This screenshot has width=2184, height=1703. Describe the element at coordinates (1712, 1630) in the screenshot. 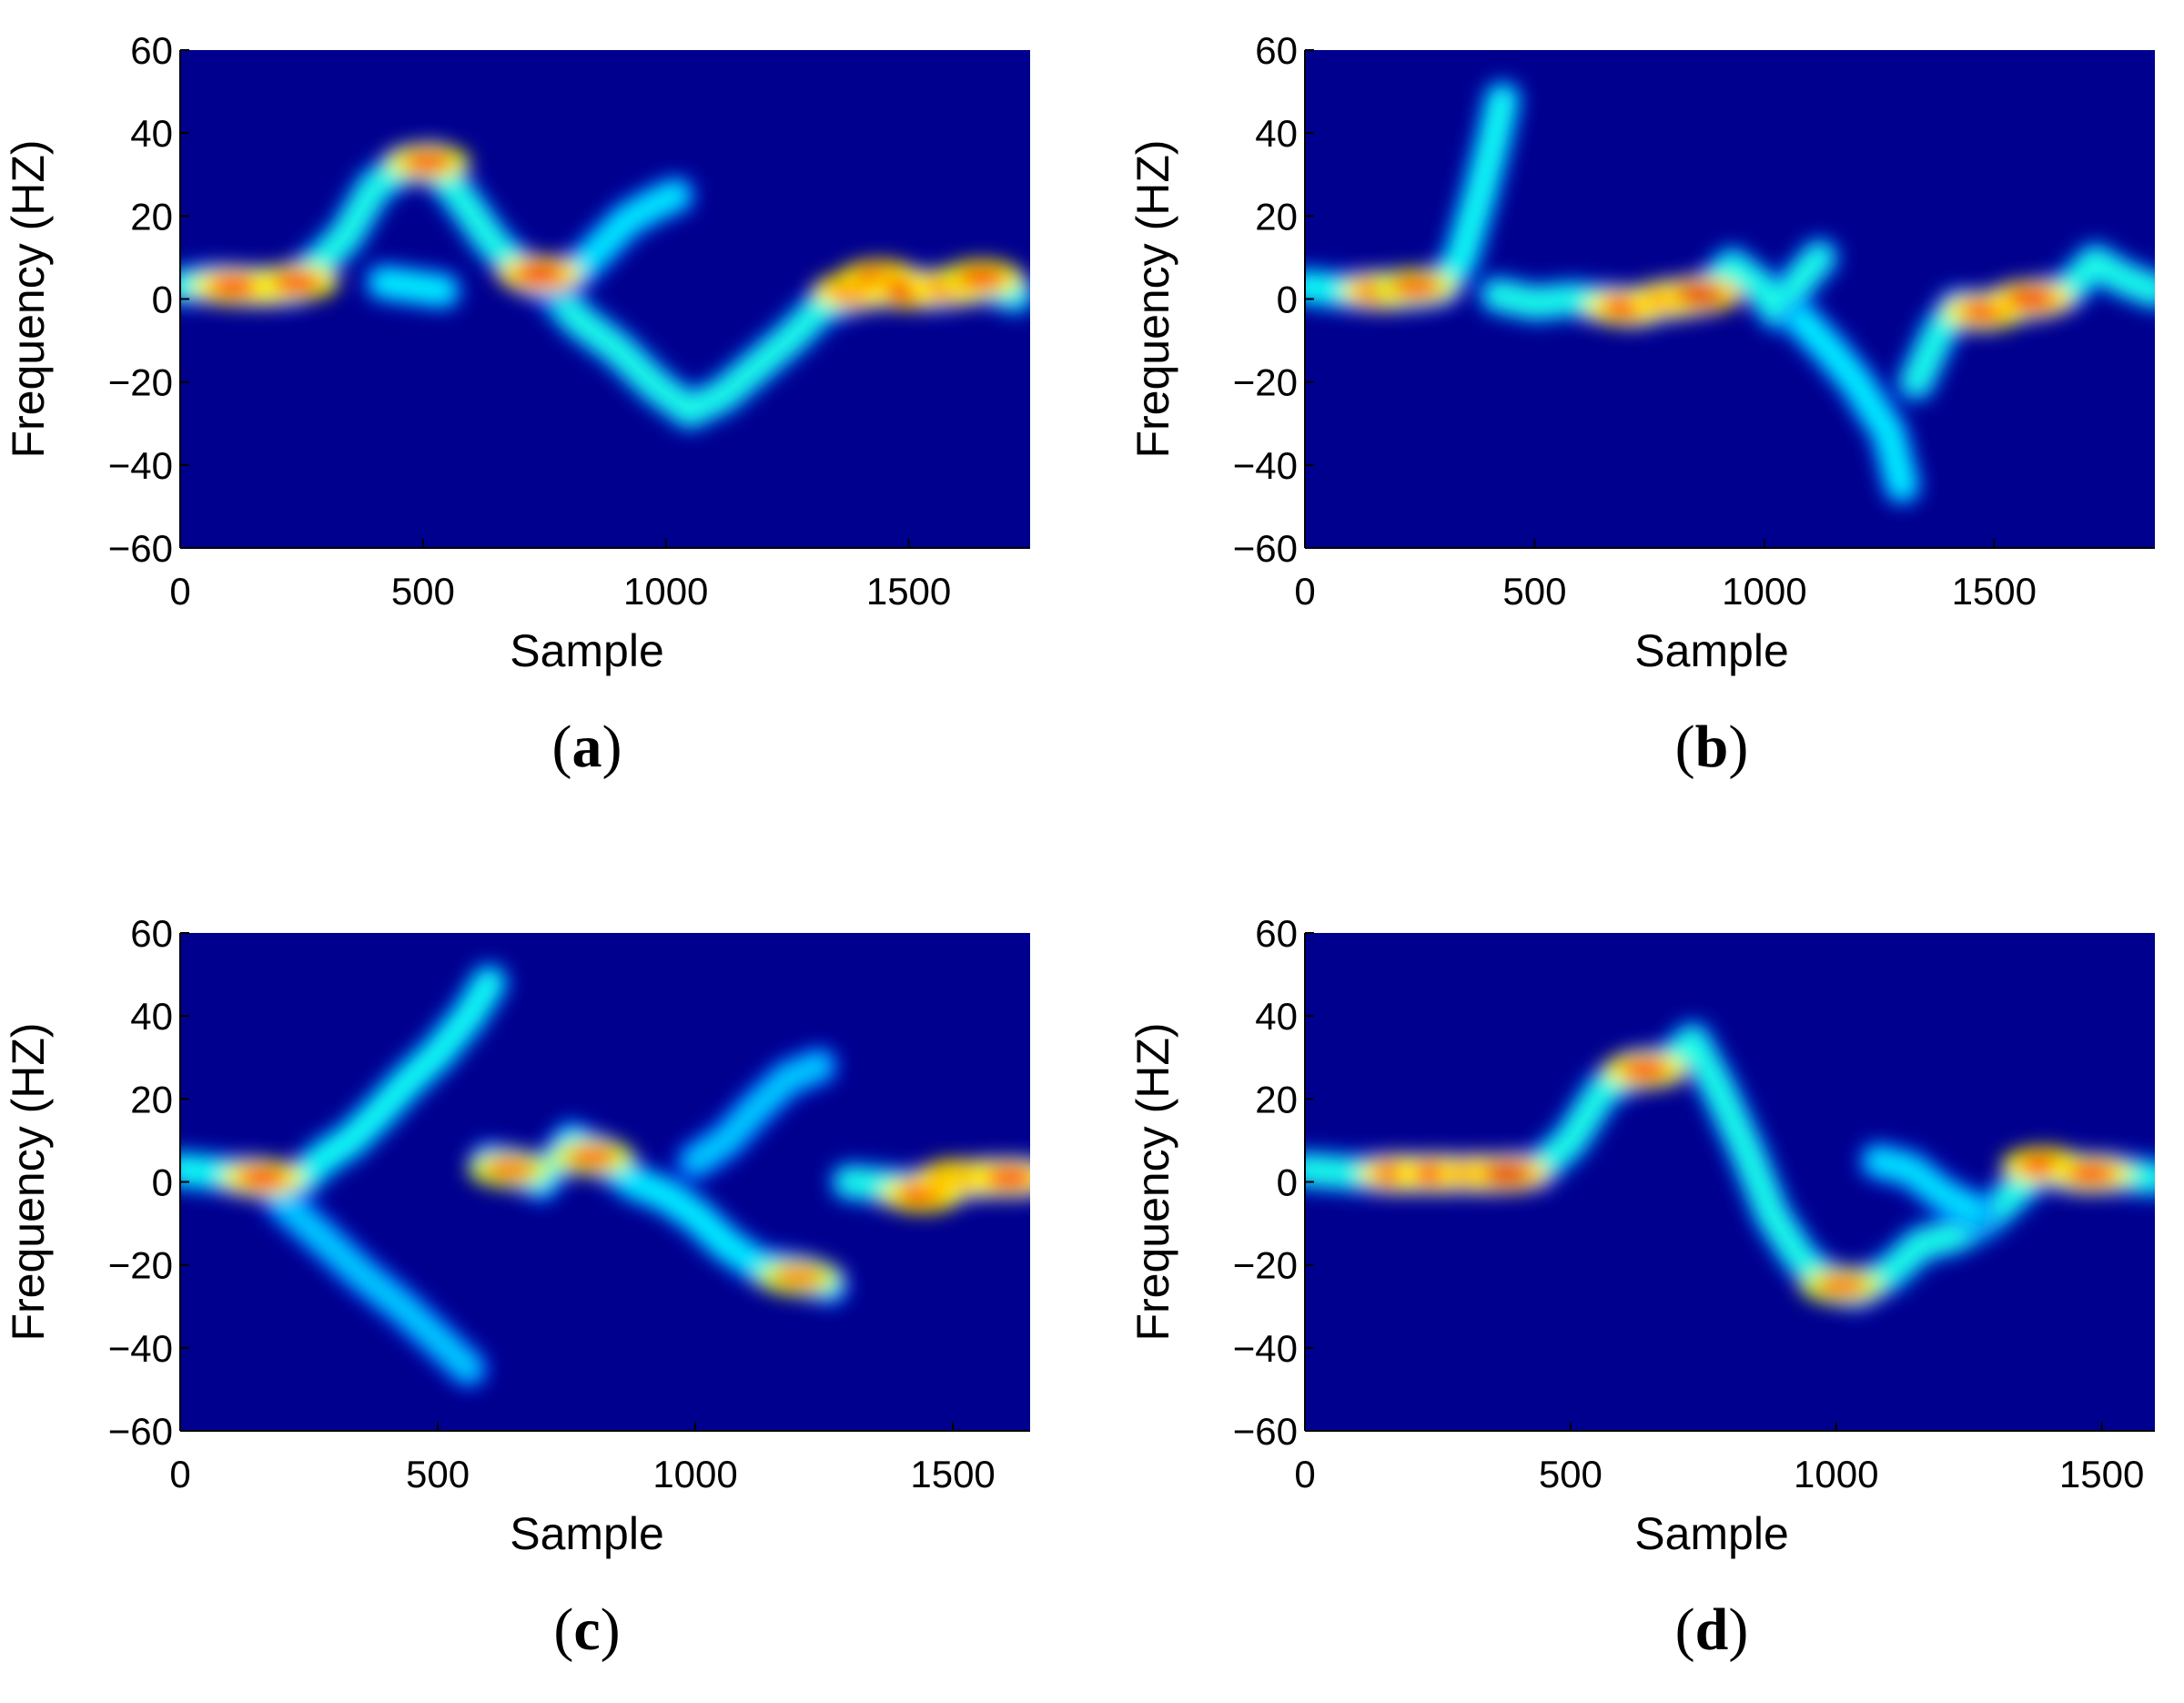

I see `panel-caption: (d)` at that location.